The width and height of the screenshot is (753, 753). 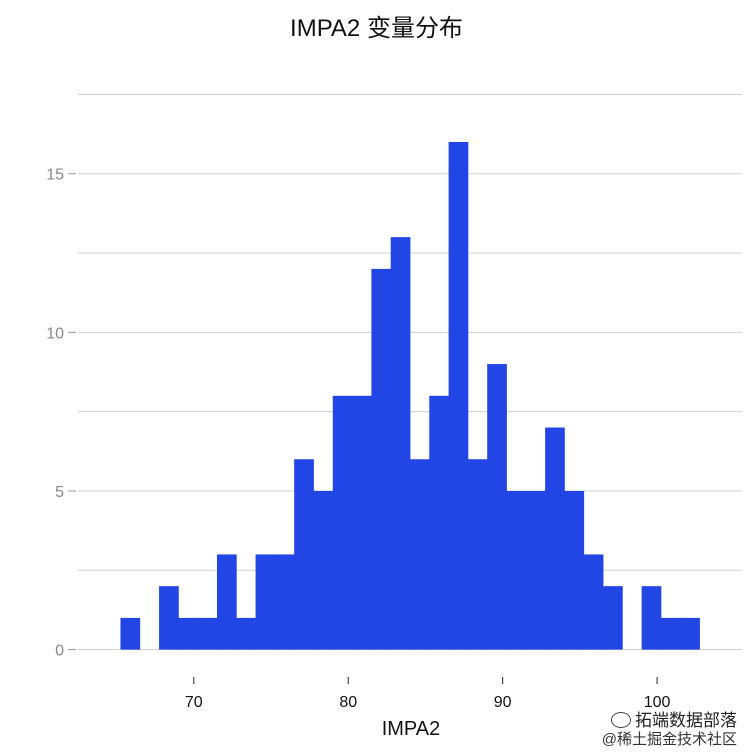 What do you see at coordinates (621, 720) in the screenshot?
I see `chat-bubble-icon` at bounding box center [621, 720].